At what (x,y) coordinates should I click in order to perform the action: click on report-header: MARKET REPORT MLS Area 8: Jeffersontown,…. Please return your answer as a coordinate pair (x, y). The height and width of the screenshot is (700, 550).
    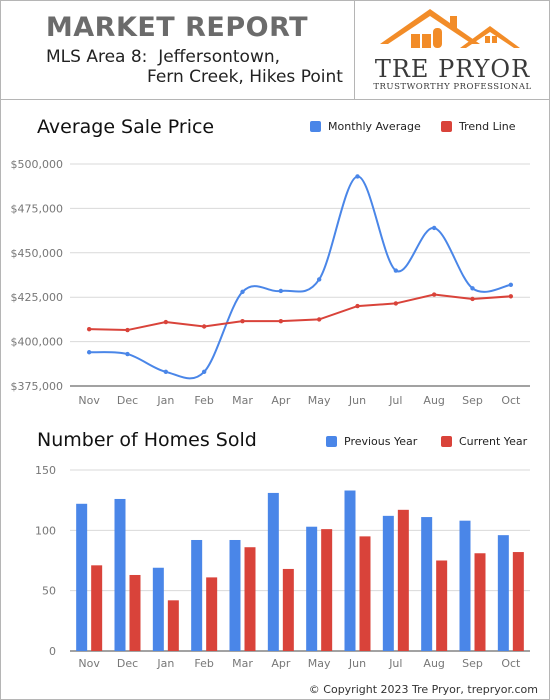
    Looking at the image, I should click on (275, 50).